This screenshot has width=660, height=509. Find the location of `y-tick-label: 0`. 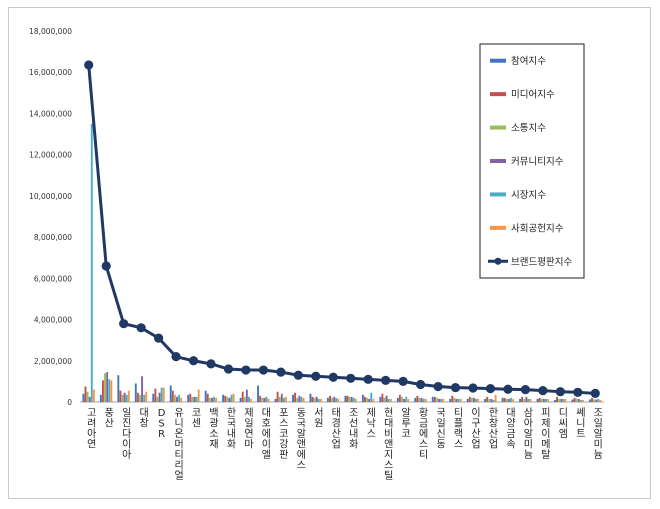

y-tick-label: 0 is located at coordinates (69, 402).